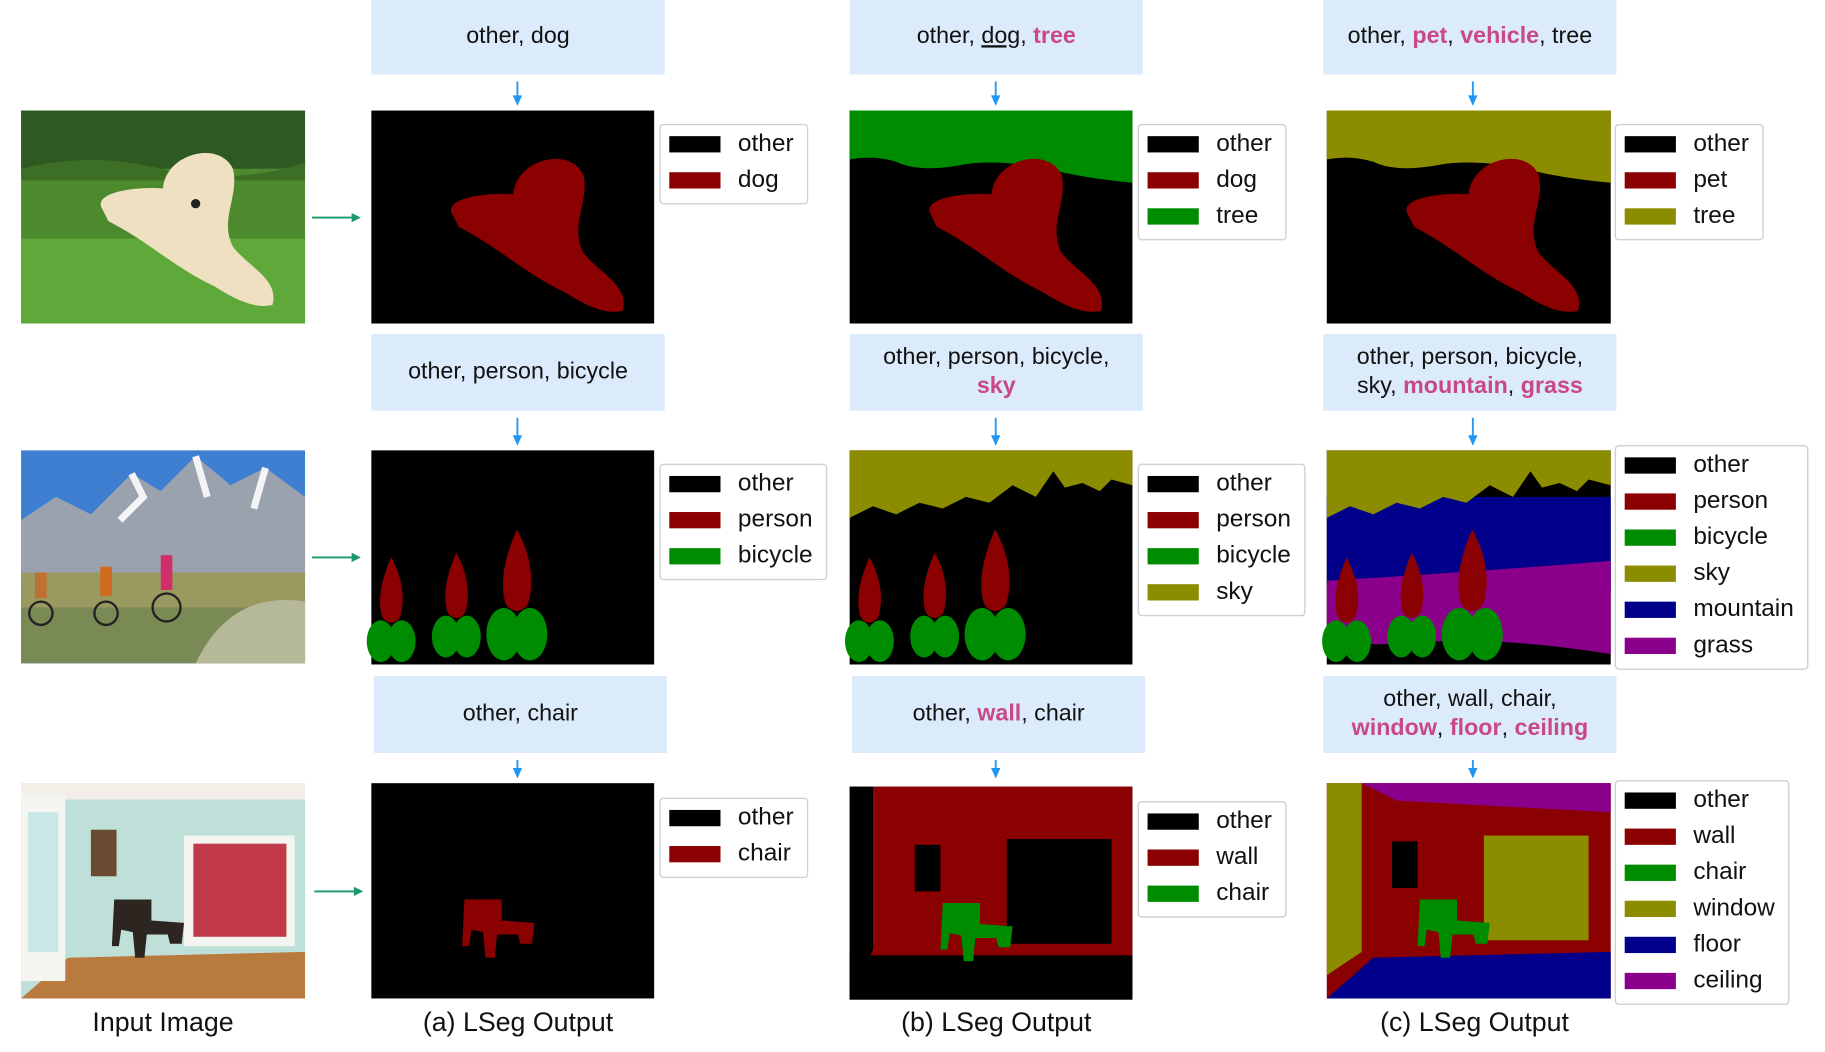 The image size is (1825, 1052). What do you see at coordinates (1253, 519) in the screenshot?
I see `legend-label: person` at bounding box center [1253, 519].